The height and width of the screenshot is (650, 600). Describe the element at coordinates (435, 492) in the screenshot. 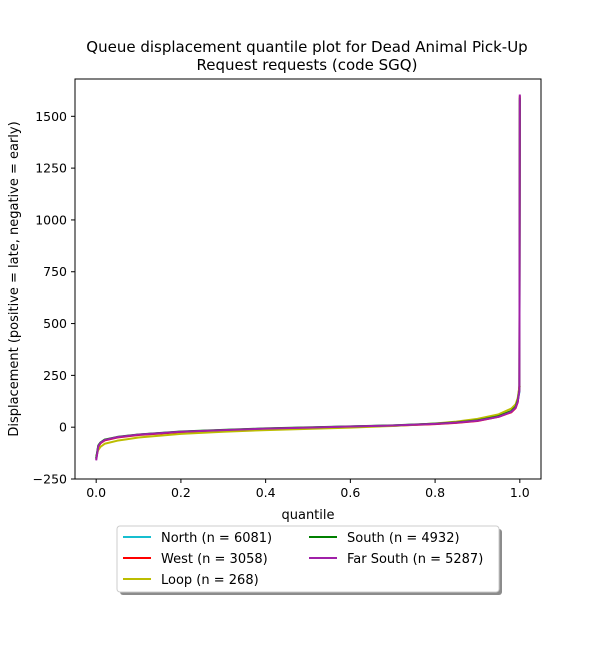

I see `x-tick-label: 0.8` at that location.